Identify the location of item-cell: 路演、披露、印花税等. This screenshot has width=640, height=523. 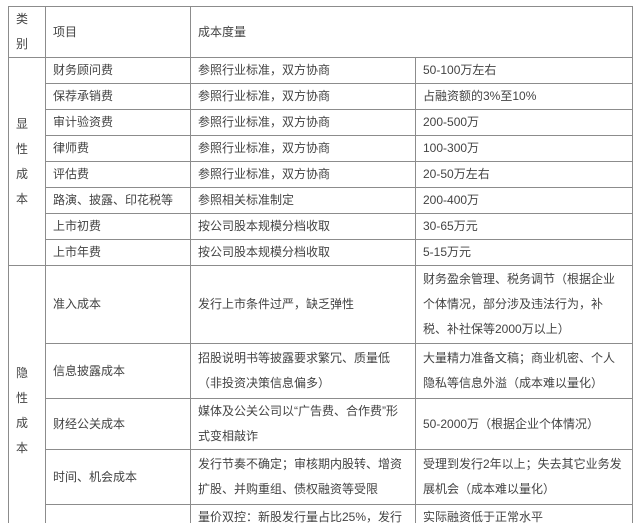
(118, 200).